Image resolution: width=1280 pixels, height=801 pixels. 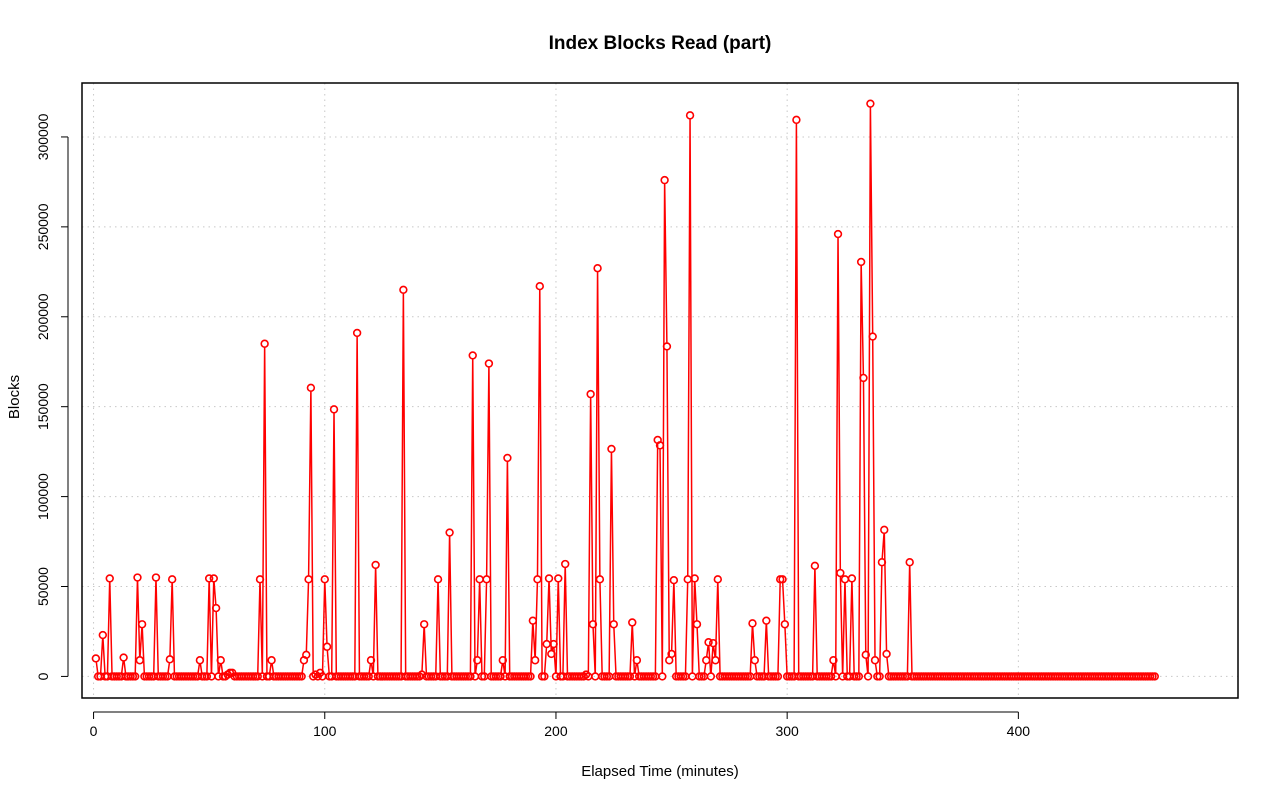 I want to click on y-tick-label: 150000, so click(x=43, y=406).